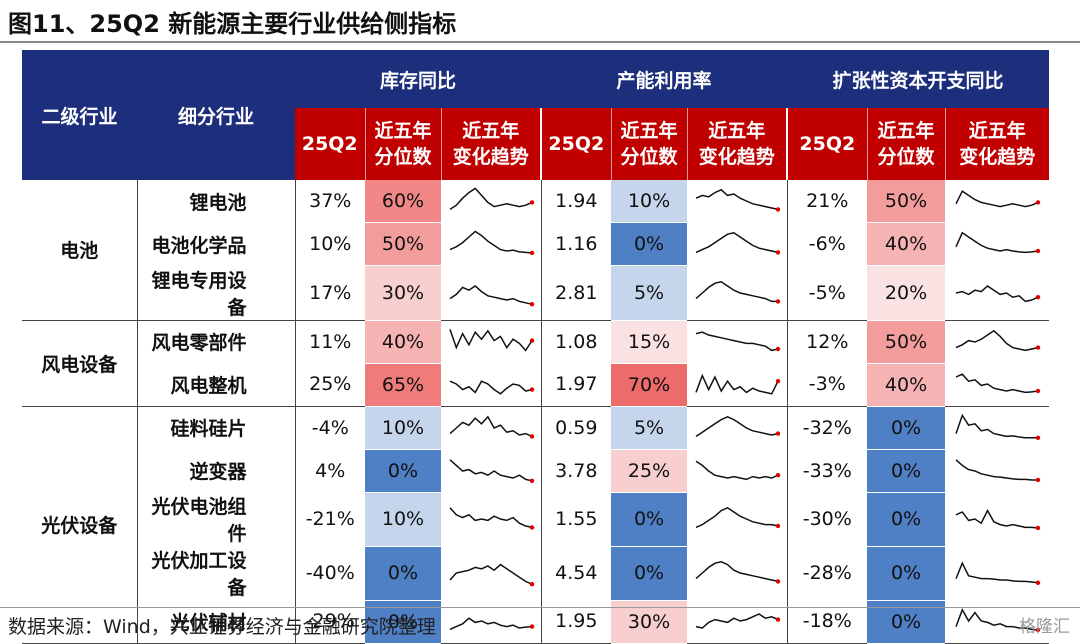 This screenshot has width=1080, height=644. I want to click on cap-percentile: 10%, so click(649, 201).